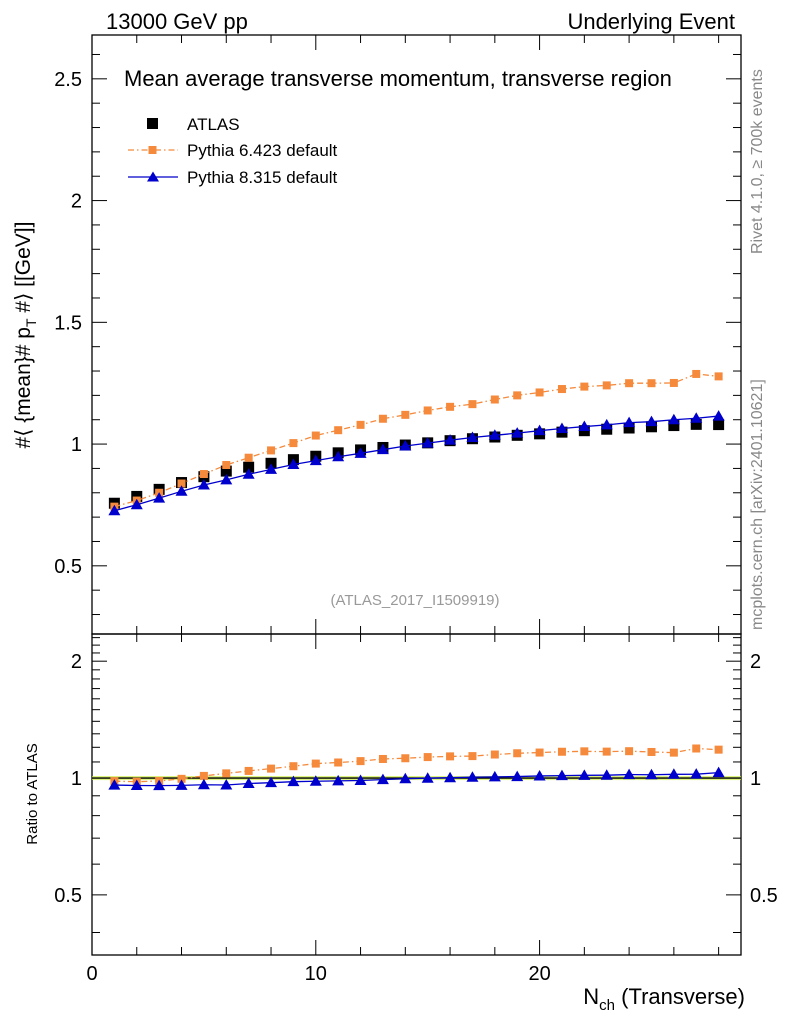  I want to click on y-tick-label: 1, so click(76, 445).